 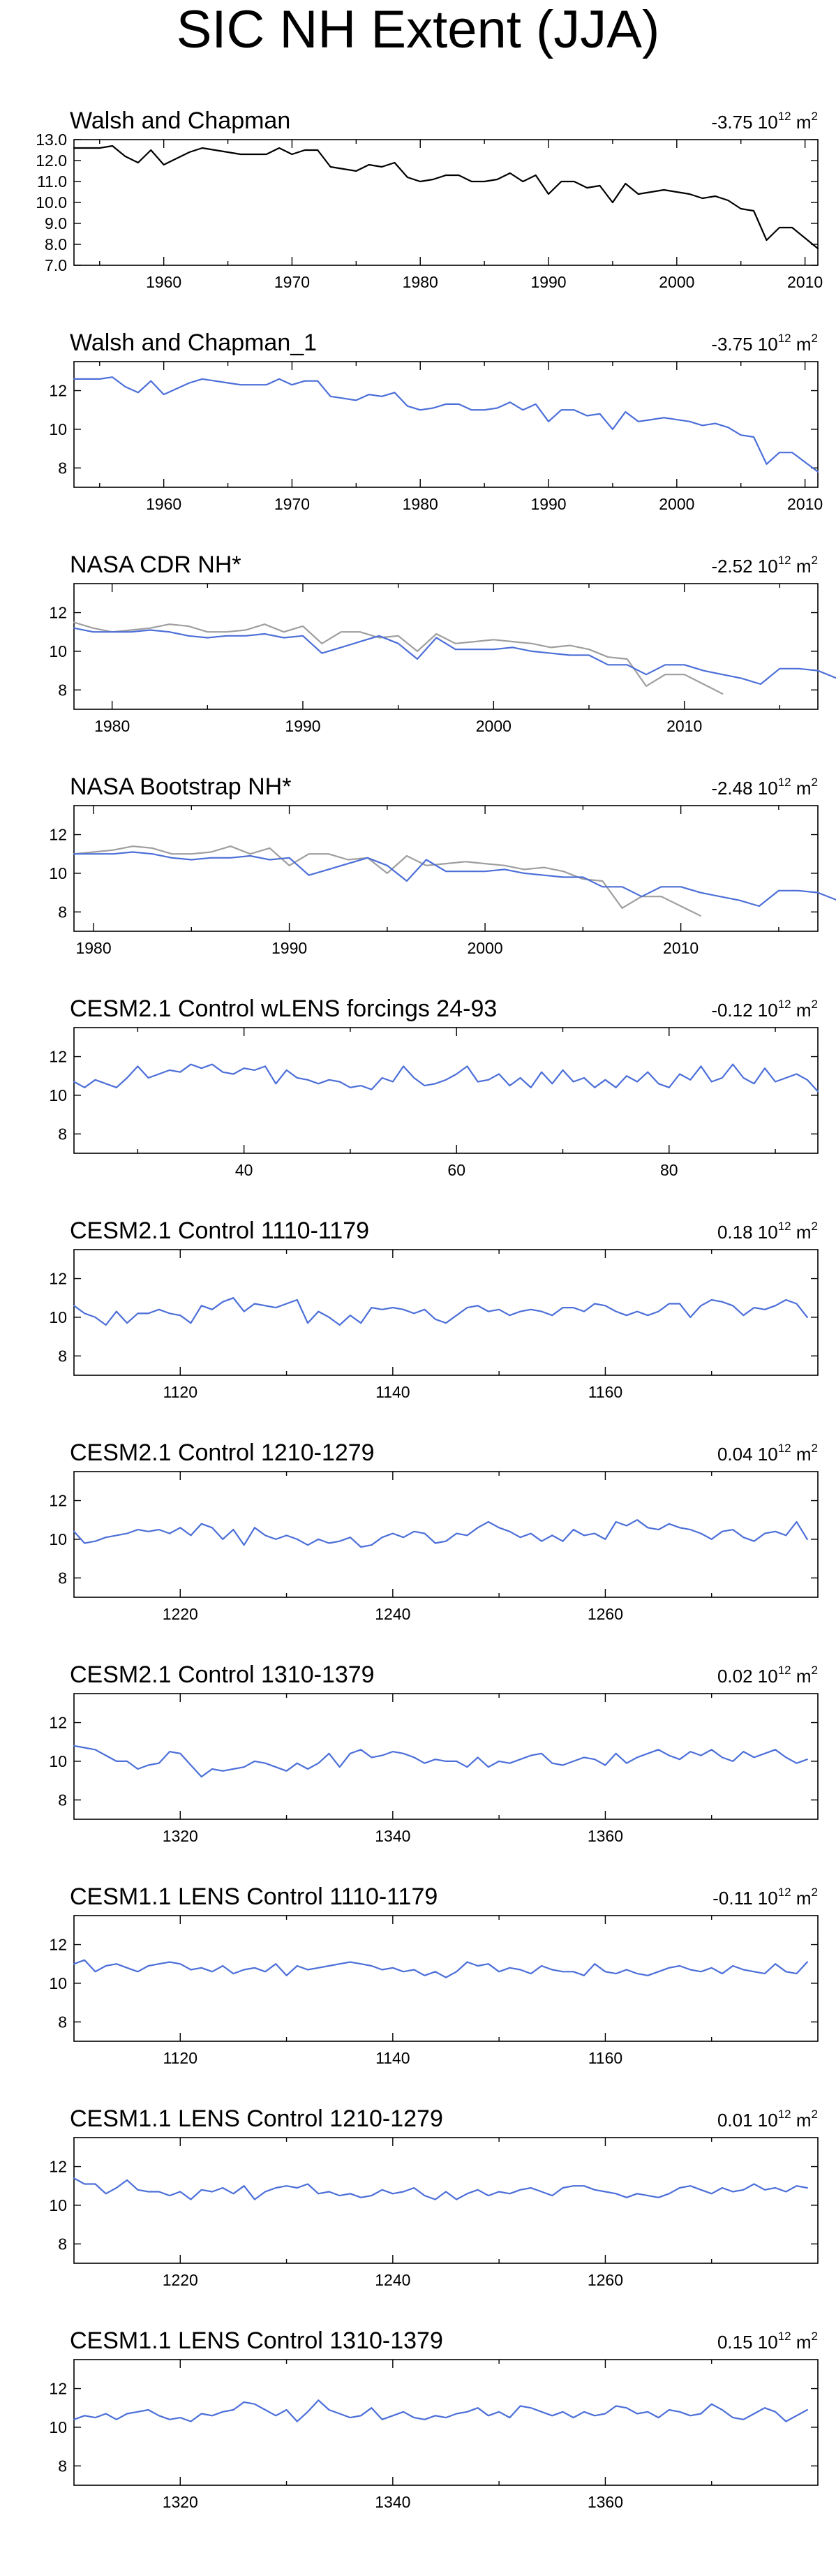 What do you see at coordinates (747, 1232) in the screenshot?
I see `trend-number: 0.18 10` at bounding box center [747, 1232].